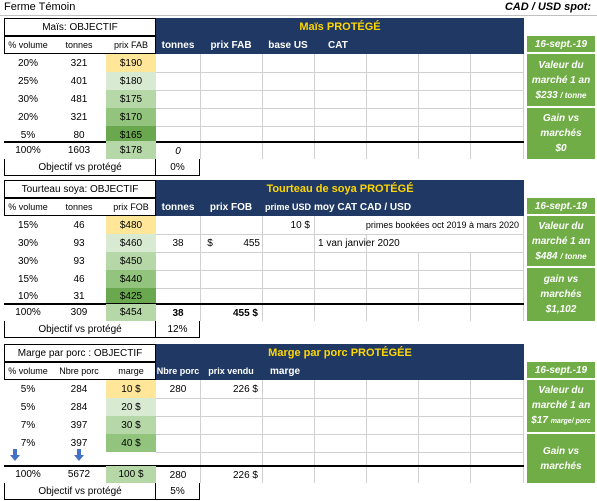 The image size is (597, 501). Describe the element at coordinates (79, 63) in the screenshot. I see `mais-row-1-tonnes: 321` at that location.